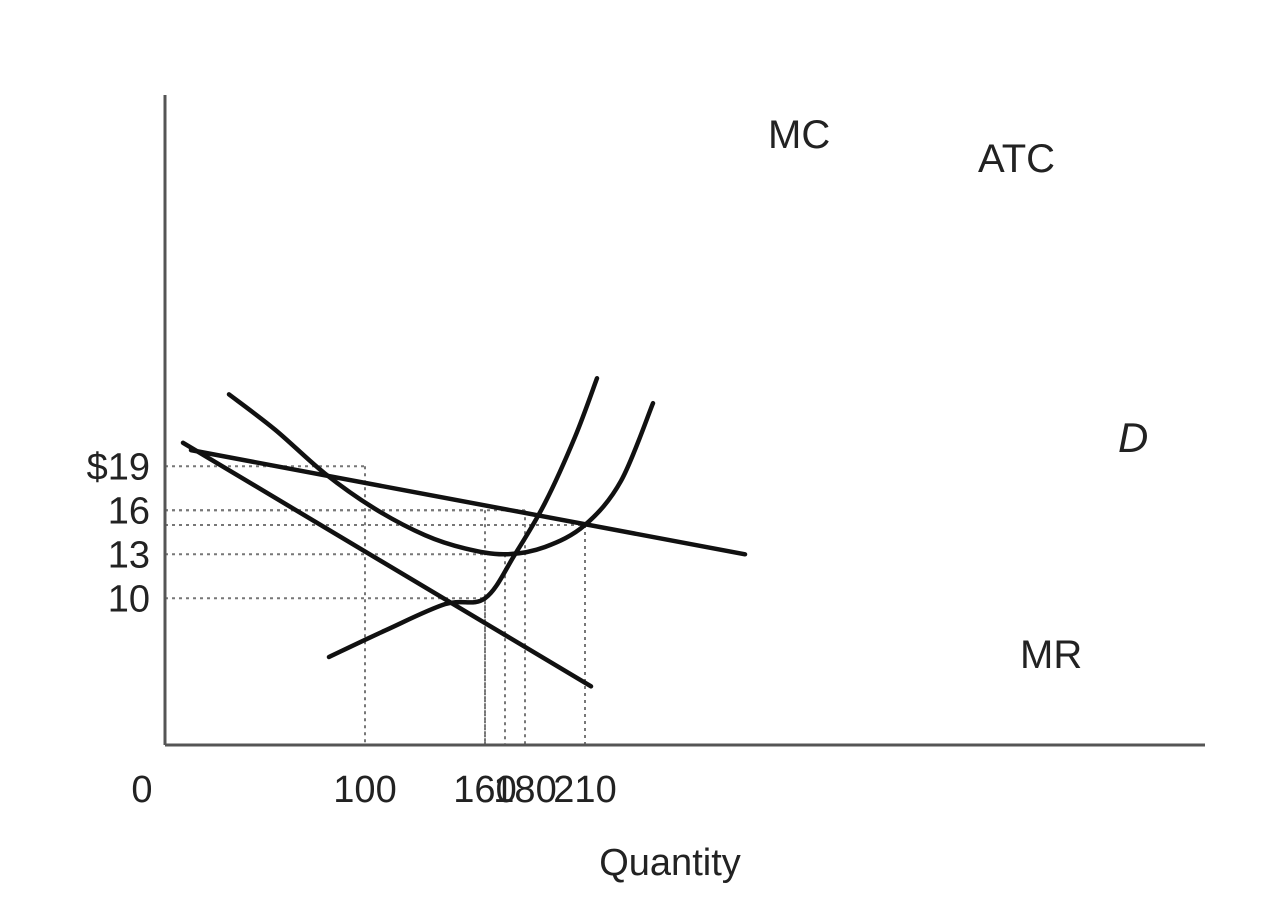  Describe the element at coordinates (129, 599) in the screenshot. I see `y-tick-label: 10` at that location.